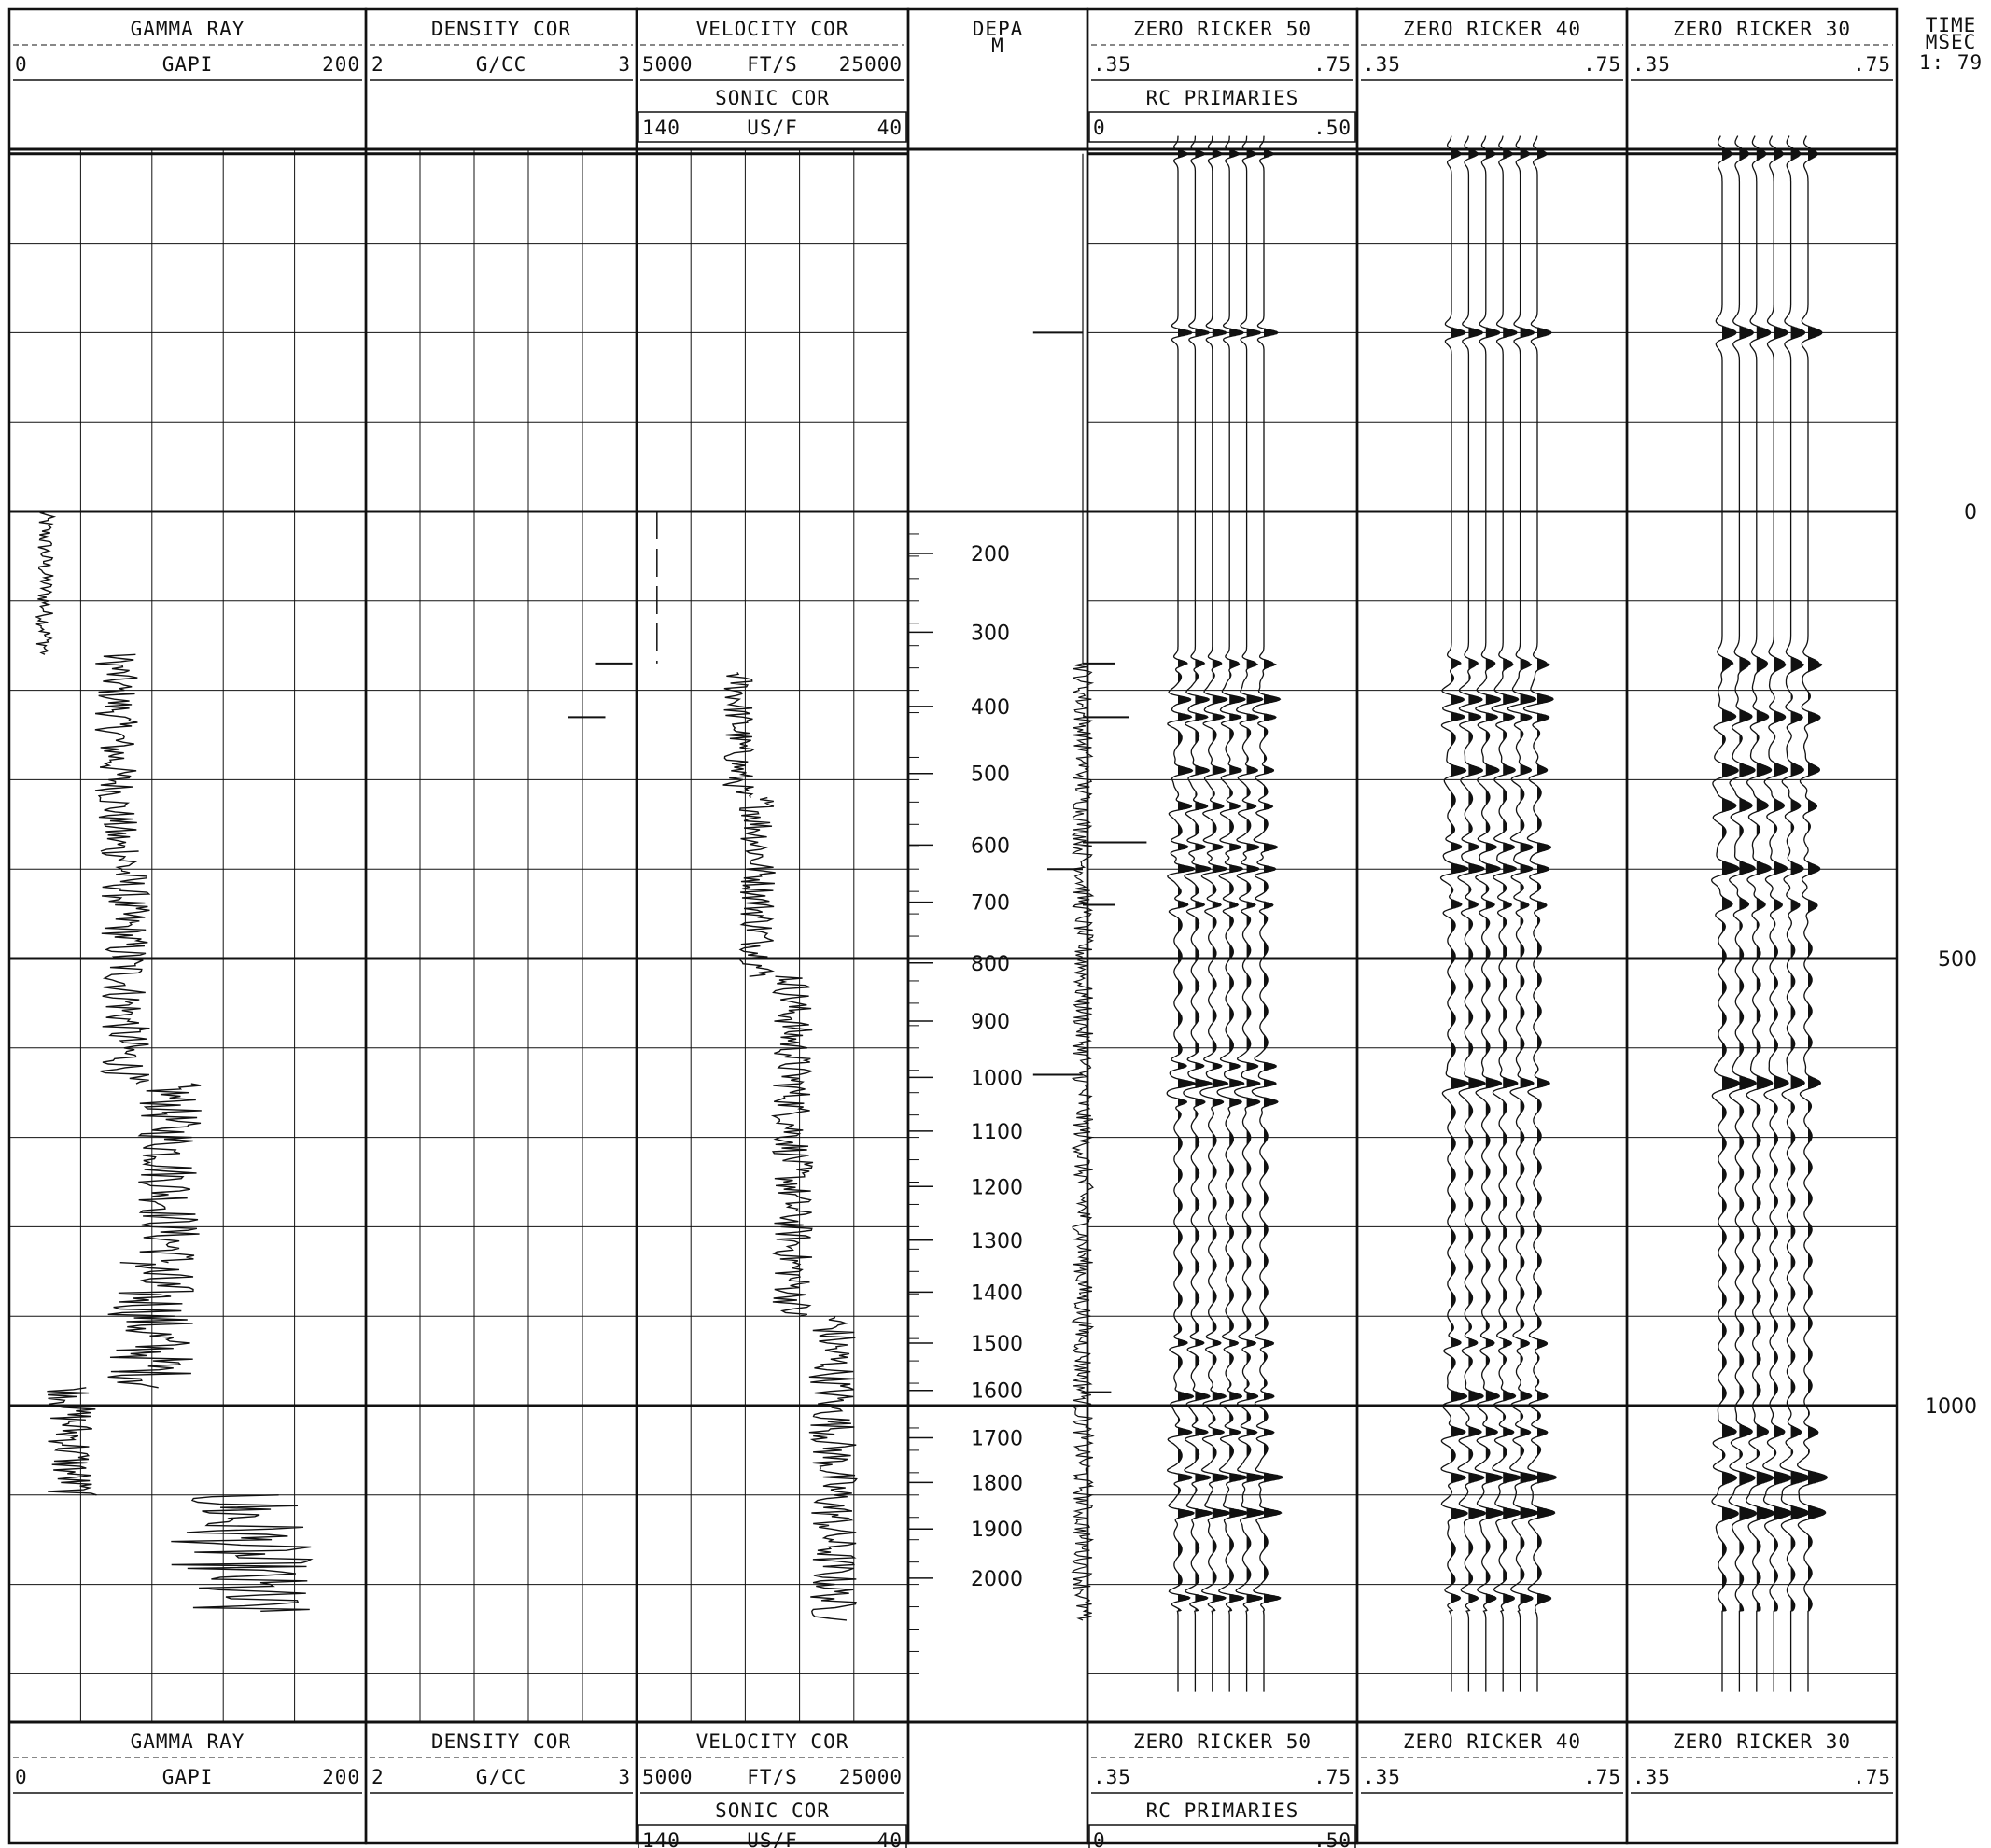  What do you see at coordinates (1112, 1777) in the screenshot?
I see `ricker50-scale-left-footer: .35` at bounding box center [1112, 1777].